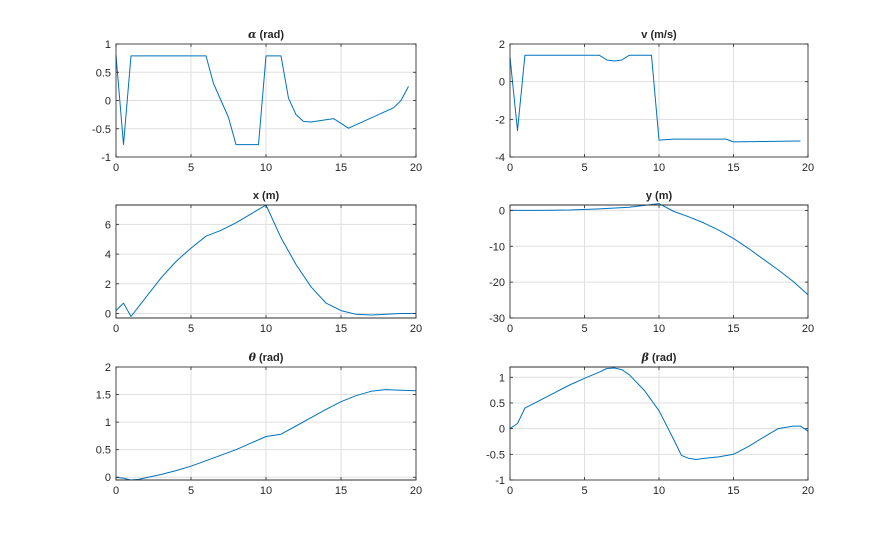  I want to click on subplot-5: 0 5 10 15 20 0 0.5 1 1.5 2 θ (rad), so click(259, 424).